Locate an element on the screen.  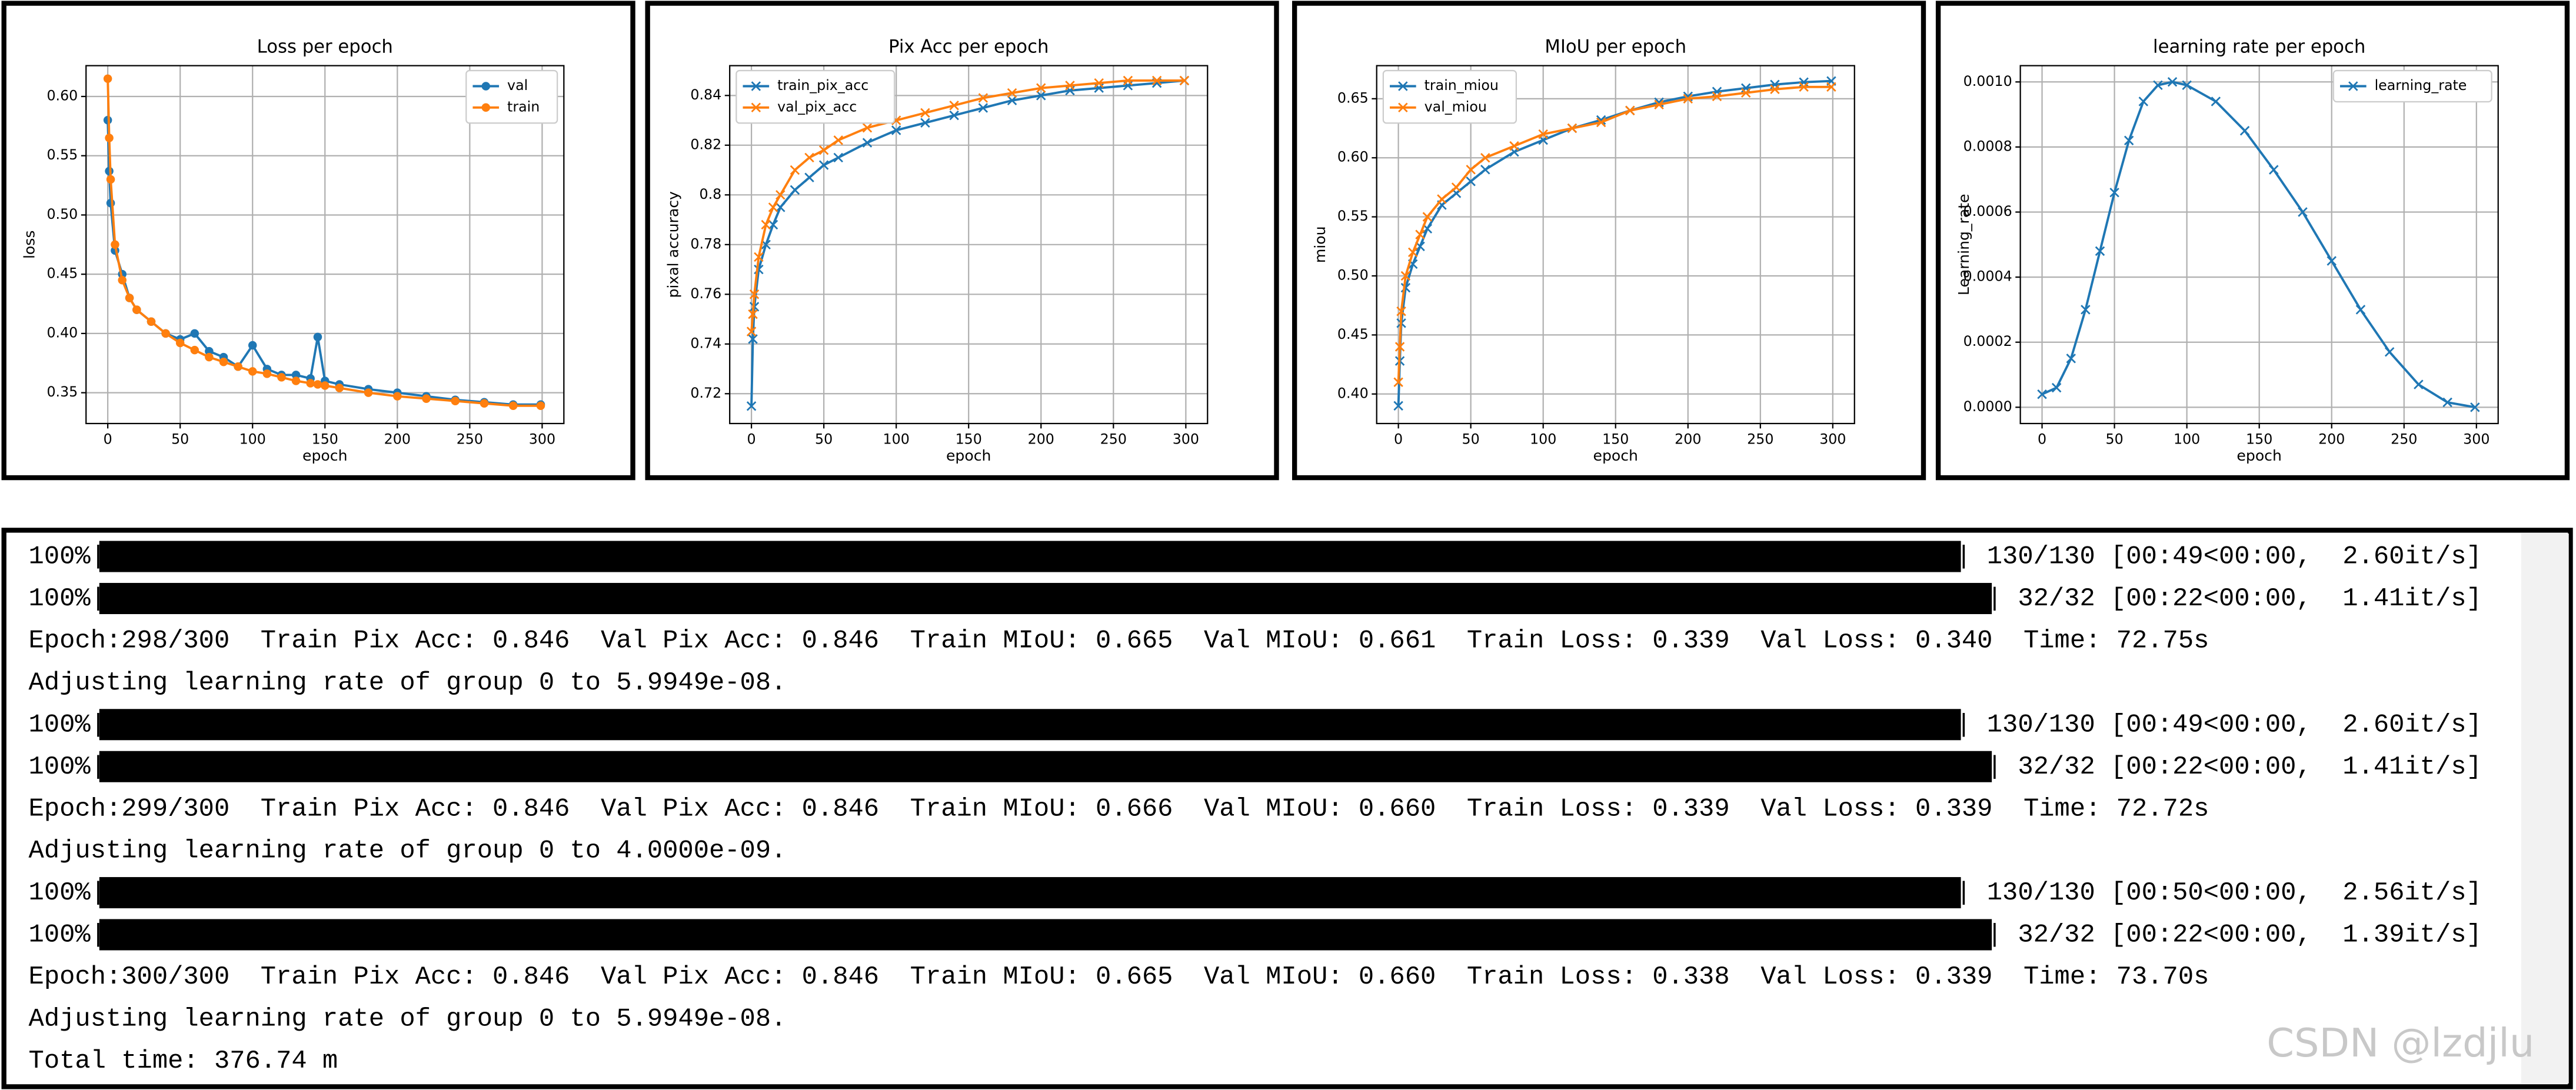
watermark: CSDN @lzdjlu is located at coordinates (2400, 1043).